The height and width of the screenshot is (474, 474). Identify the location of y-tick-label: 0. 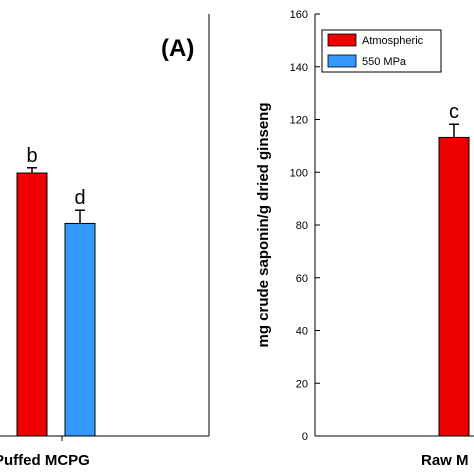
(305, 437).